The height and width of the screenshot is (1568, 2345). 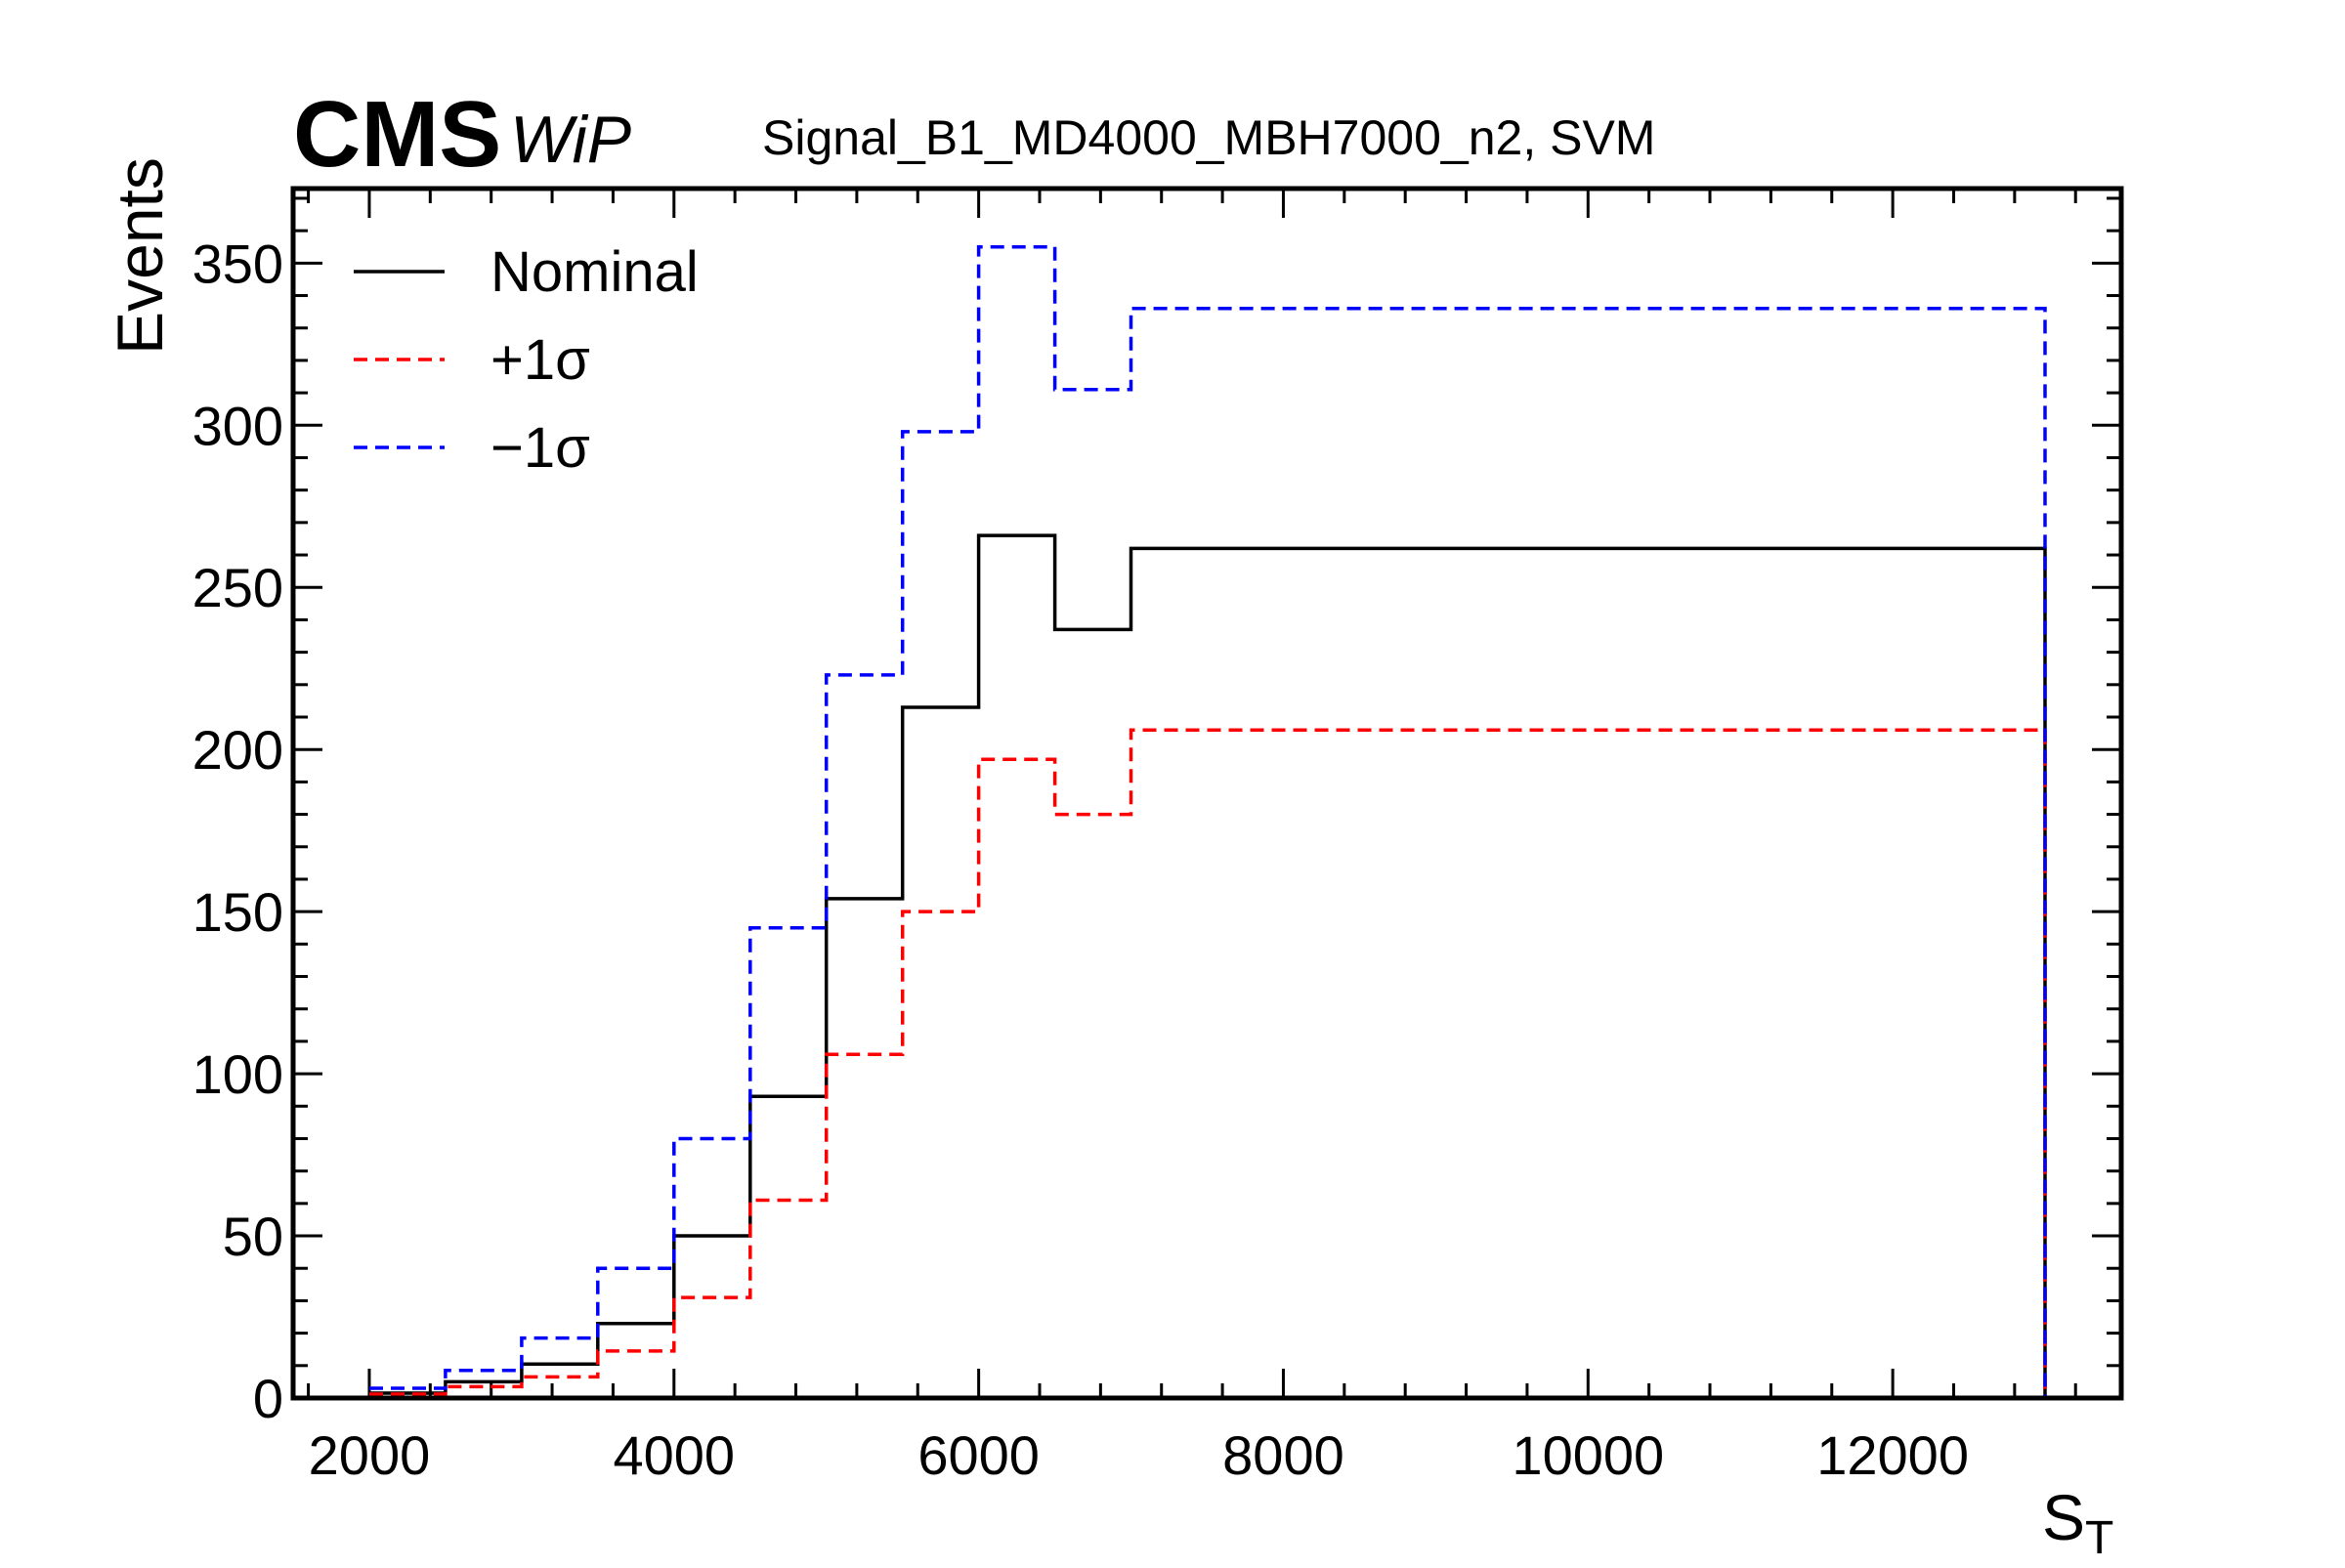 I want to click on x-axis-title: ST, so click(x=2077, y=1522).